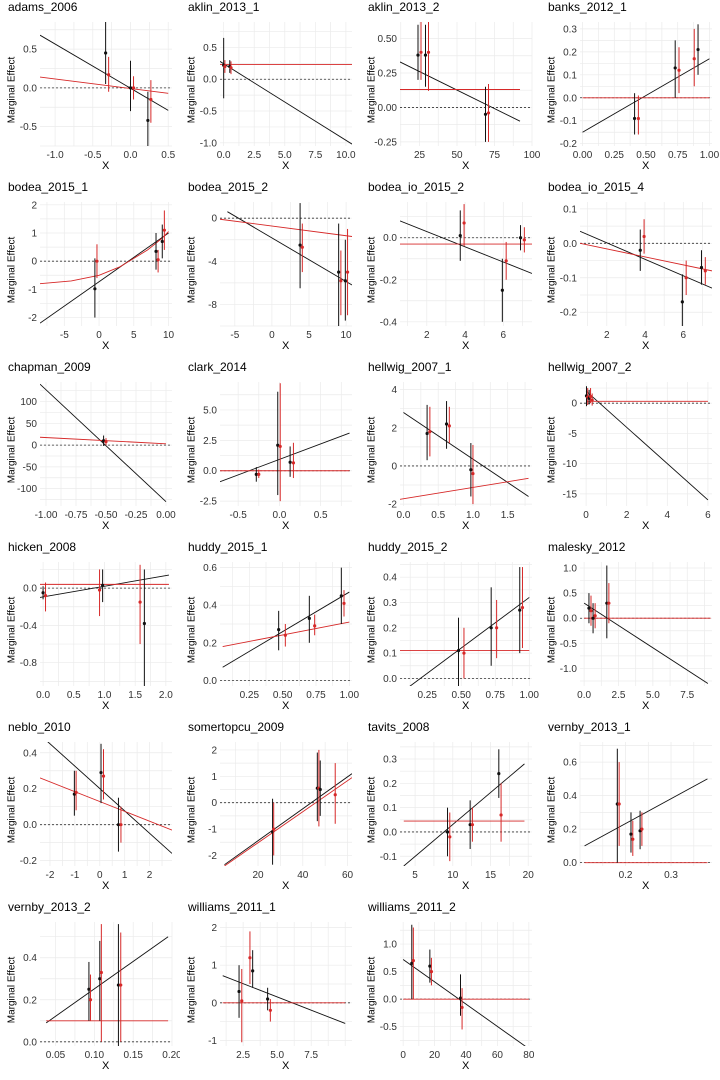 The image size is (720, 1080). I want to click on y-tick-label: -15, so click(570, 494).